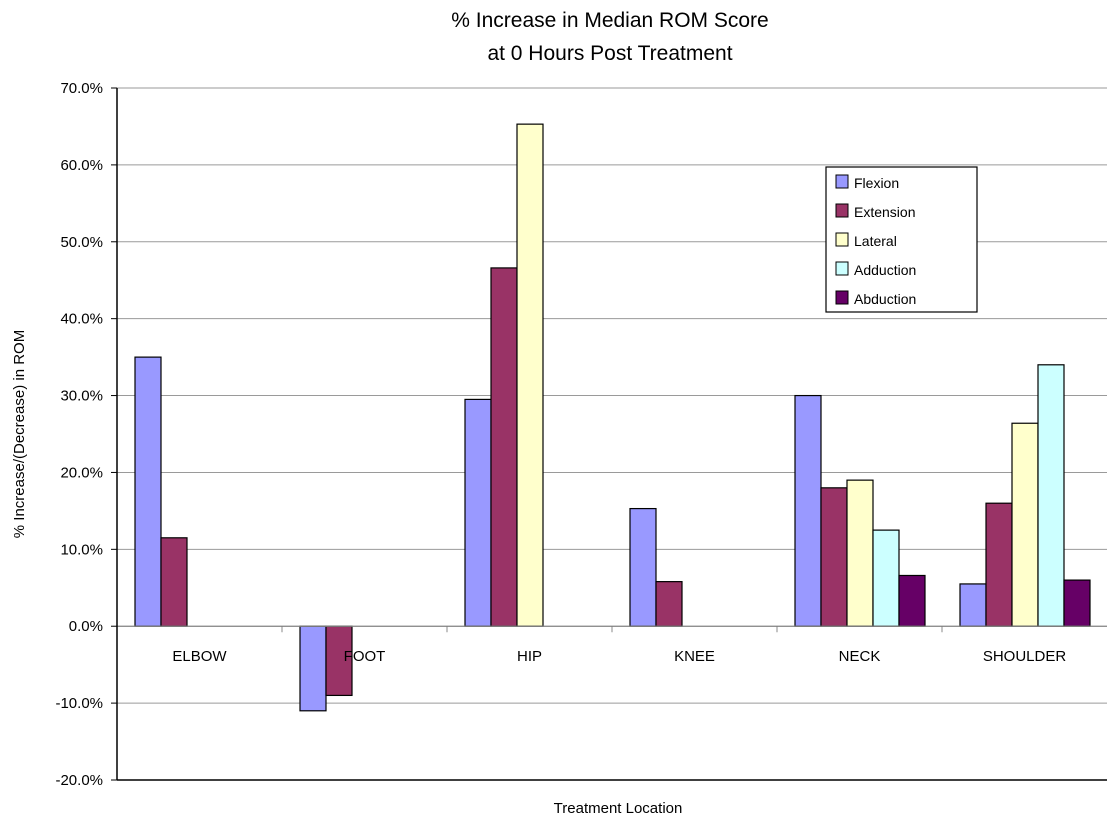  What do you see at coordinates (842, 297) in the screenshot?
I see `legend-swatch-abduction` at bounding box center [842, 297].